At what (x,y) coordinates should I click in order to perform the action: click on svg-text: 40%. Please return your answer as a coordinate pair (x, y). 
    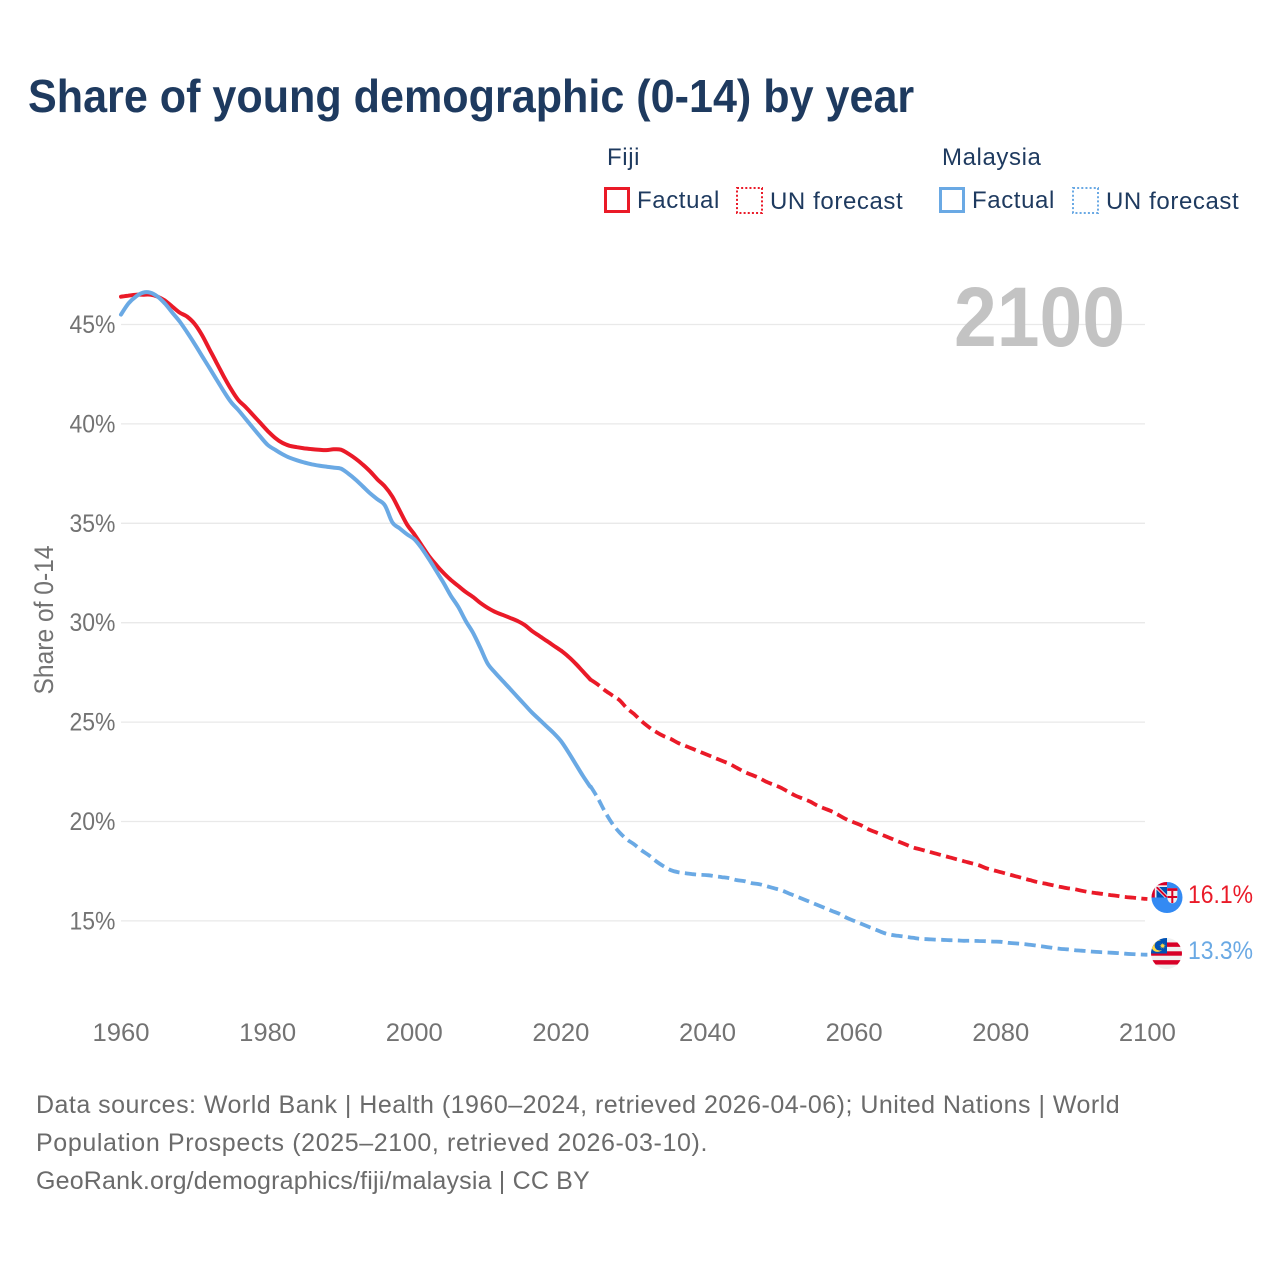
    Looking at the image, I should click on (93, 424).